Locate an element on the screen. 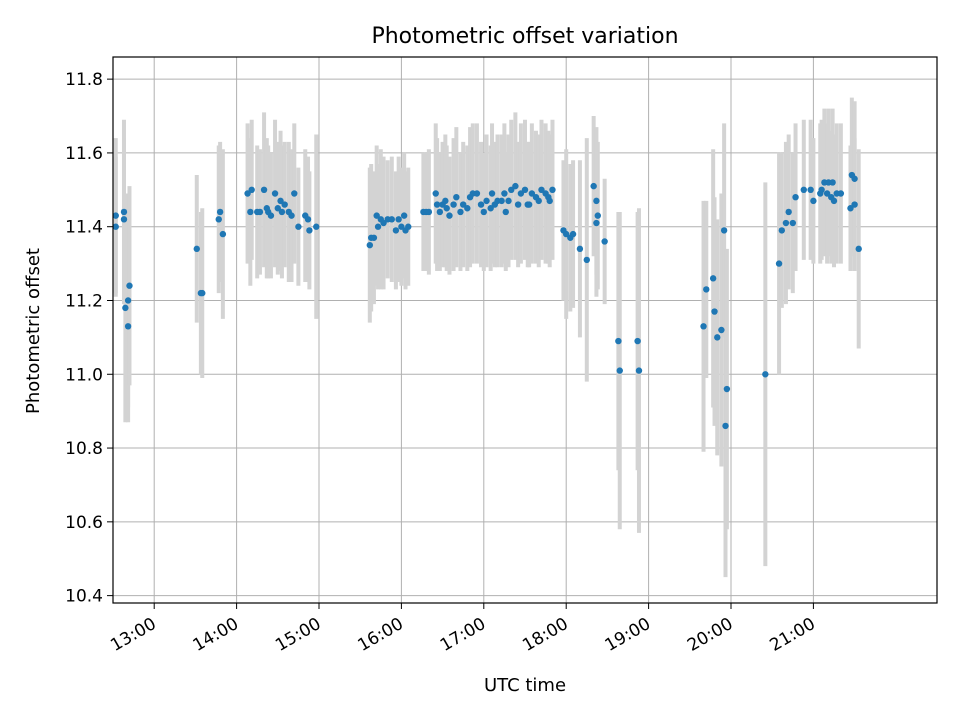 Image resolution: width=960 pixels, height=720 pixels. y-tick-label: 11.2 is located at coordinates (84, 301).